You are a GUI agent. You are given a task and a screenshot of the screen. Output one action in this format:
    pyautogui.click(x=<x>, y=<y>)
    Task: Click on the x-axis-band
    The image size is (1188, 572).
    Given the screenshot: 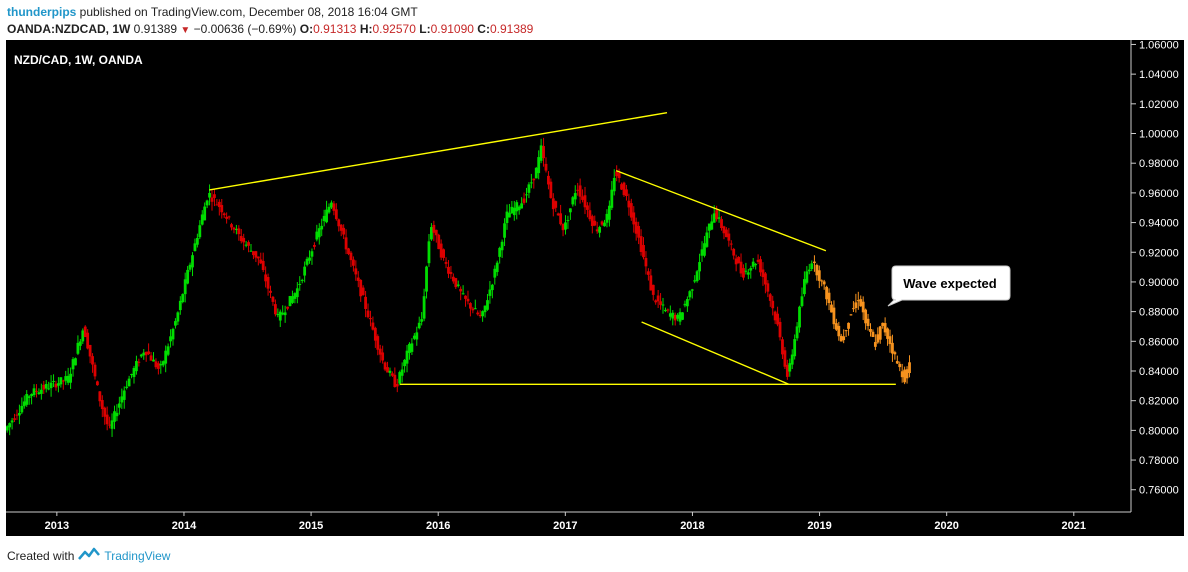 What is the action you would take?
    pyautogui.click(x=595, y=524)
    